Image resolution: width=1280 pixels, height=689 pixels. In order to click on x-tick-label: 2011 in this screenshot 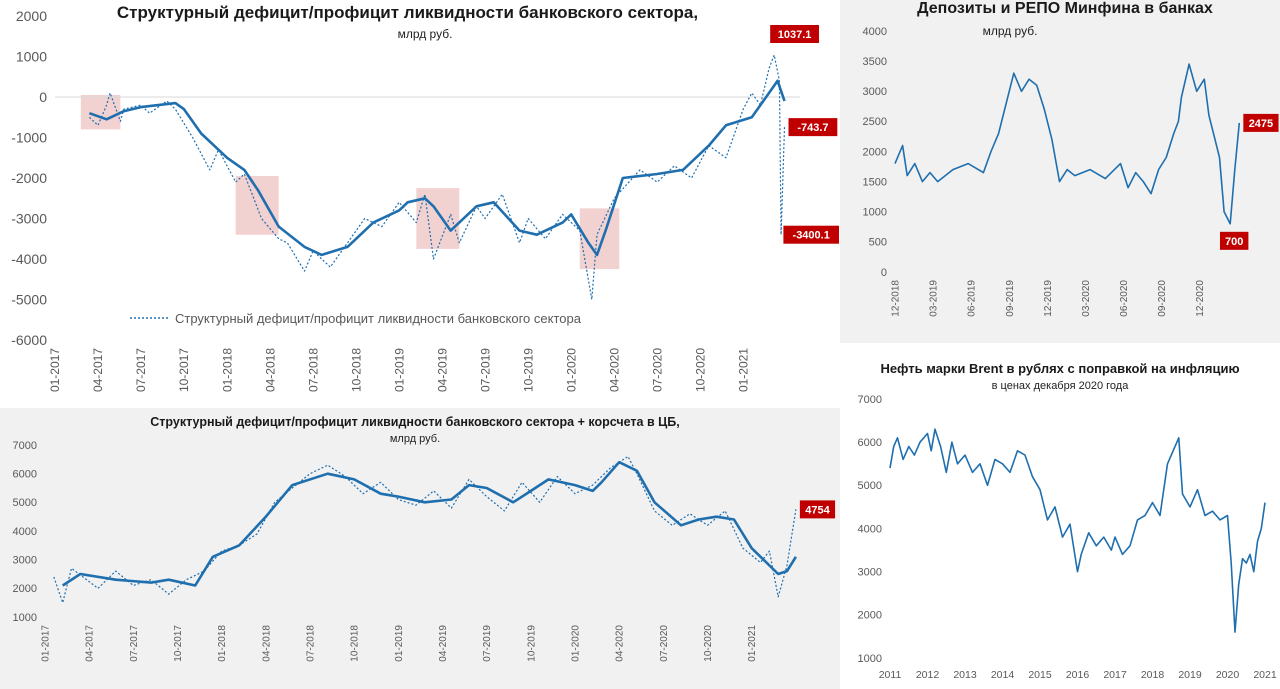, I will do `click(890, 675)`.